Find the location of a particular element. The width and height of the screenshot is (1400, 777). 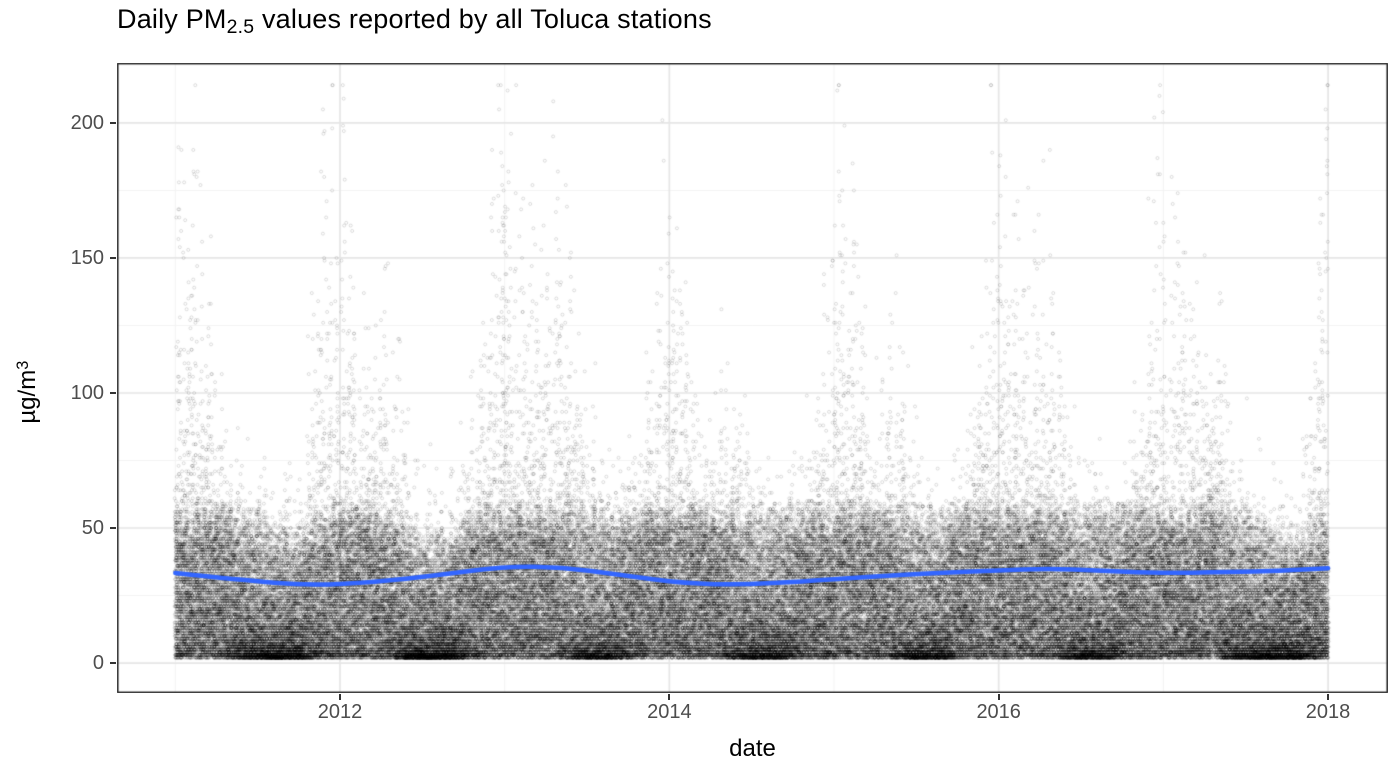

y-tick-label: 150 is located at coordinates (87, 257).